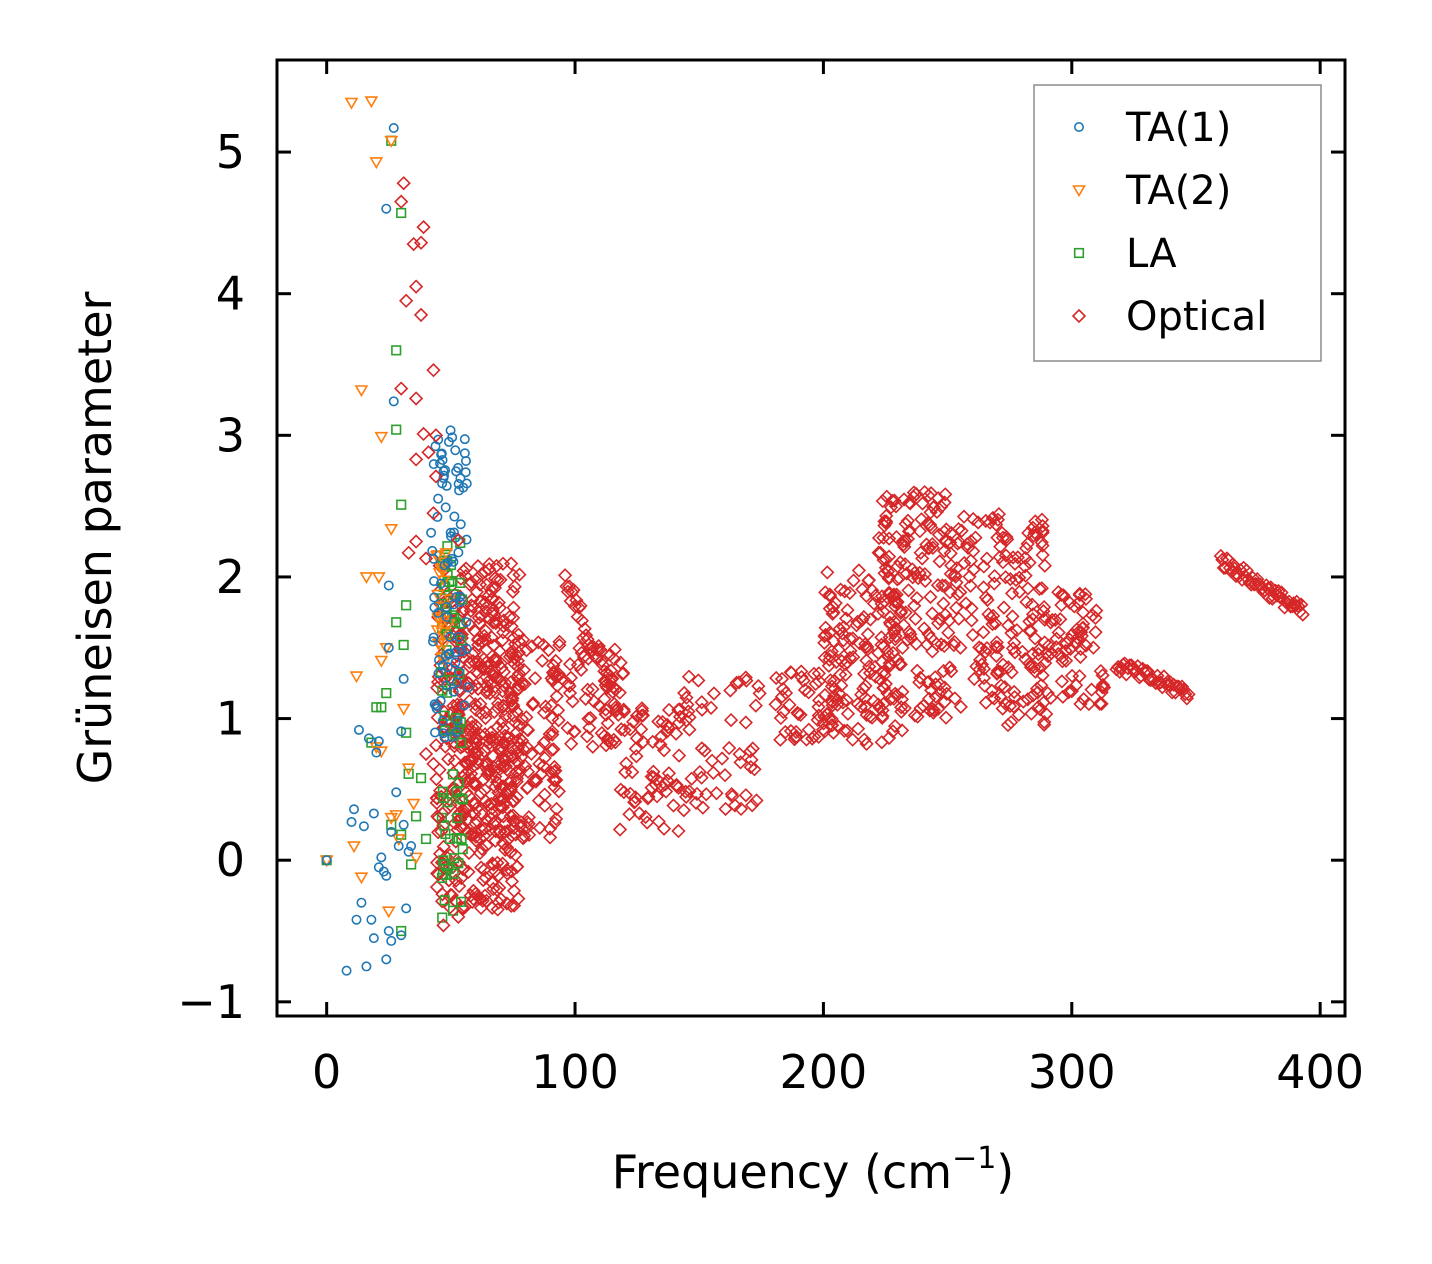 The image size is (1432, 1264). What do you see at coordinates (446, 554) in the screenshot?
I see `ta-2-cluster-point` at bounding box center [446, 554].